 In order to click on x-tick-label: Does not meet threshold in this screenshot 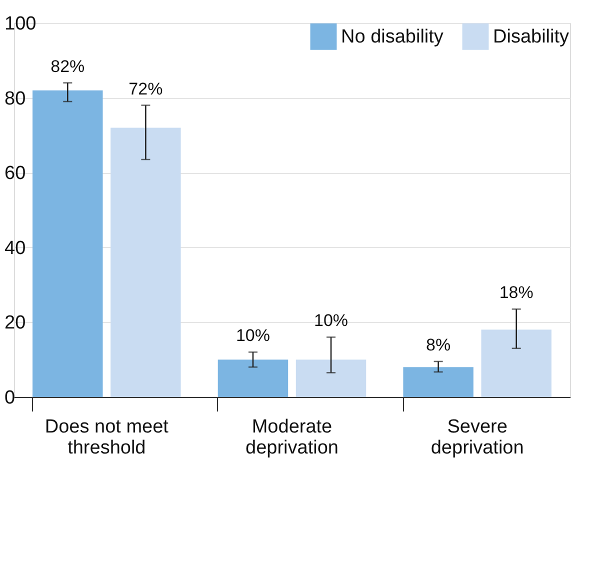, I will do `click(107, 437)`.